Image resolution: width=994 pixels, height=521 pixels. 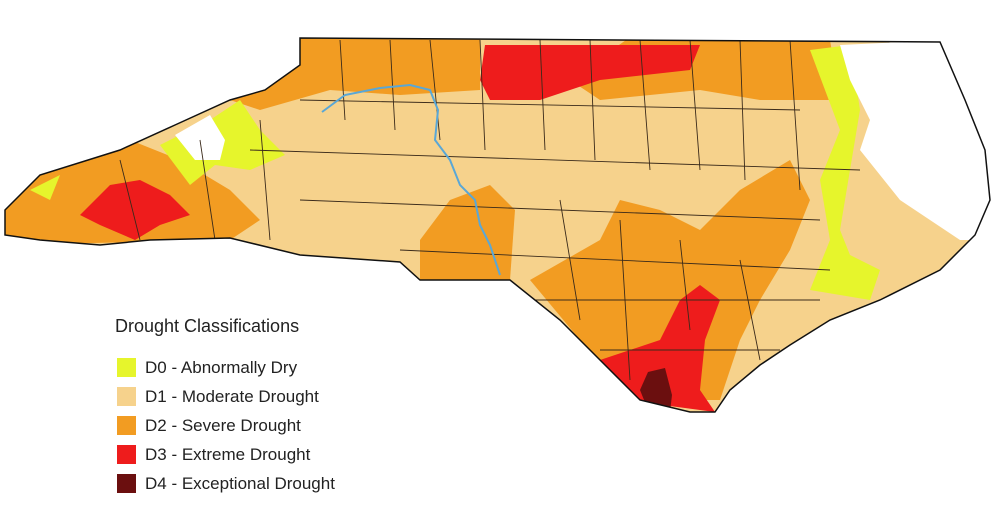 What do you see at coordinates (207, 326) in the screenshot?
I see `legend-title: Drought Classifications` at bounding box center [207, 326].